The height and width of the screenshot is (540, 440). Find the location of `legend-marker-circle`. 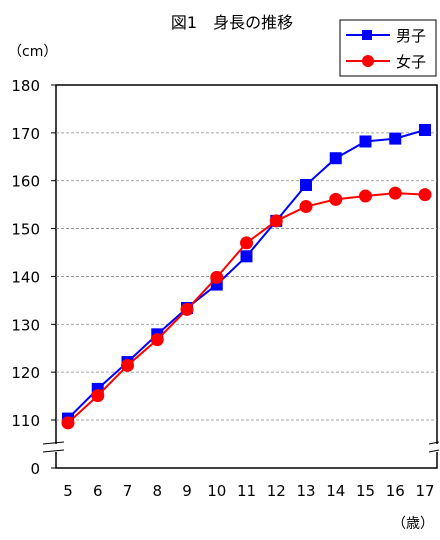

legend-marker-circle is located at coordinates (368, 61).